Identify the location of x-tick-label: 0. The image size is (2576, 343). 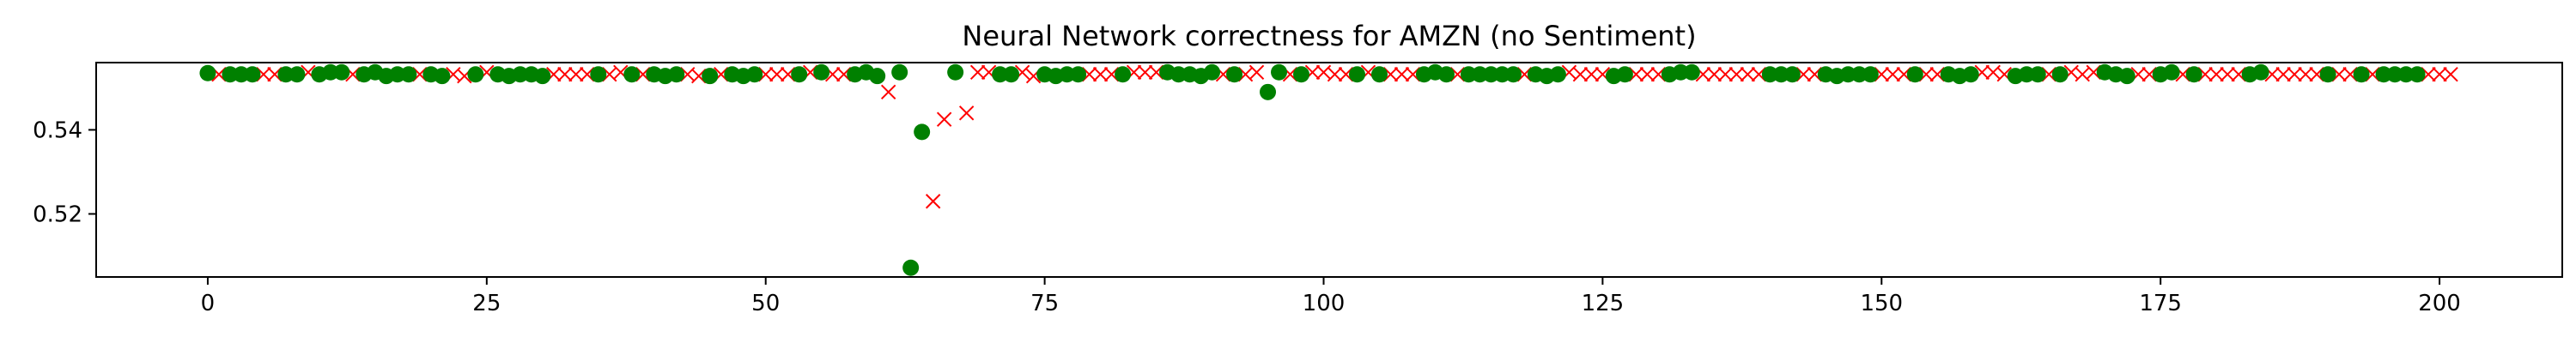
(208, 304).